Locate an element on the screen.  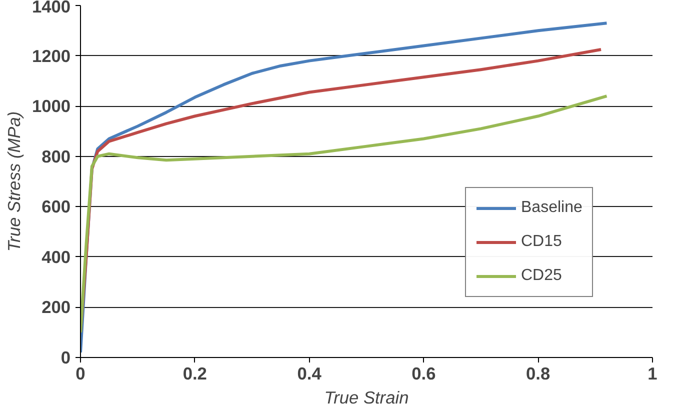
legend-label: CD15 is located at coordinates (541, 242).